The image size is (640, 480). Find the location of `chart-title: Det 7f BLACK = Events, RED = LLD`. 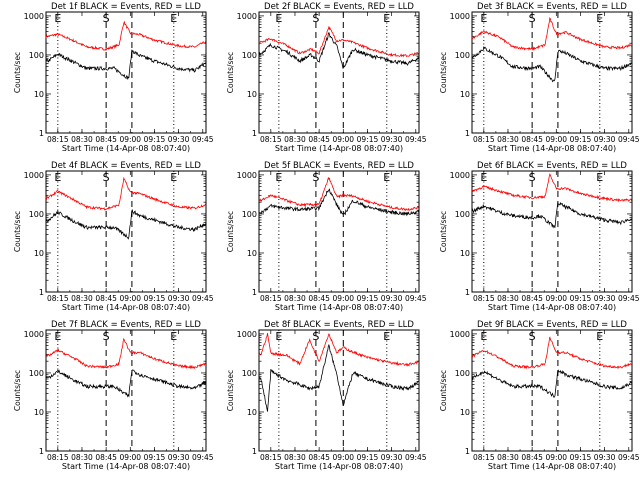

chart-title: Det 7f BLACK = Events, RED = LLD is located at coordinates (126, 325).